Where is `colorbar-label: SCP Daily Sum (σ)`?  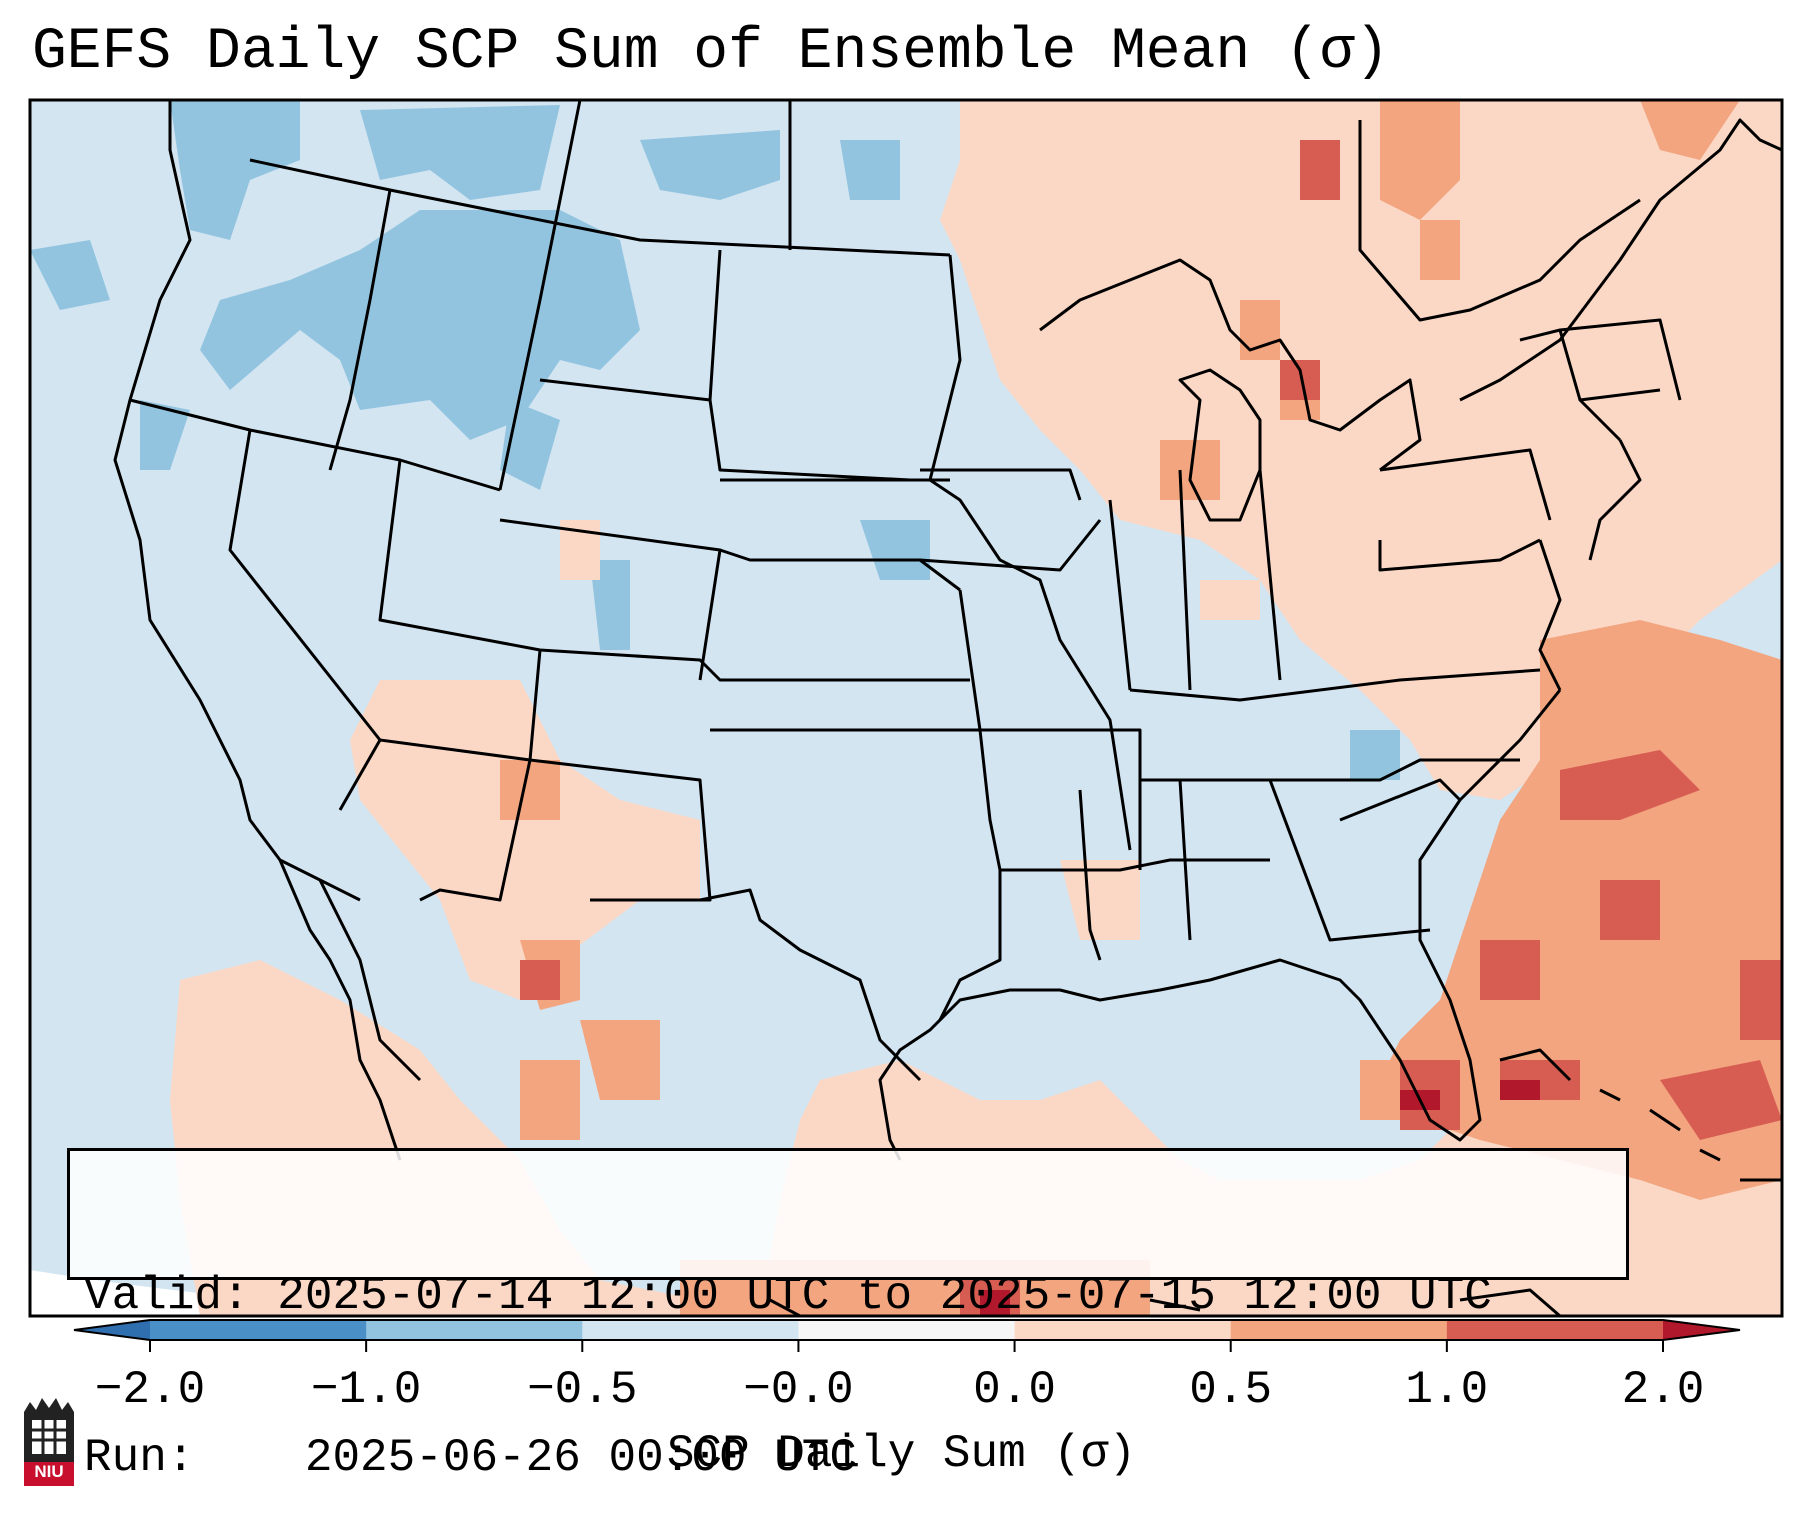
colorbar-label: SCP Daily Sum (σ) is located at coordinates (901, 1454).